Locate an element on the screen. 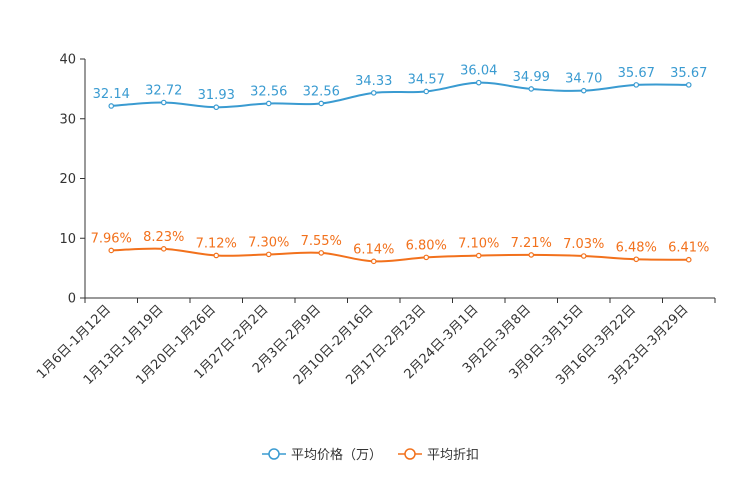 The width and height of the screenshot is (744, 496). data-label: 8.23% is located at coordinates (163, 237).